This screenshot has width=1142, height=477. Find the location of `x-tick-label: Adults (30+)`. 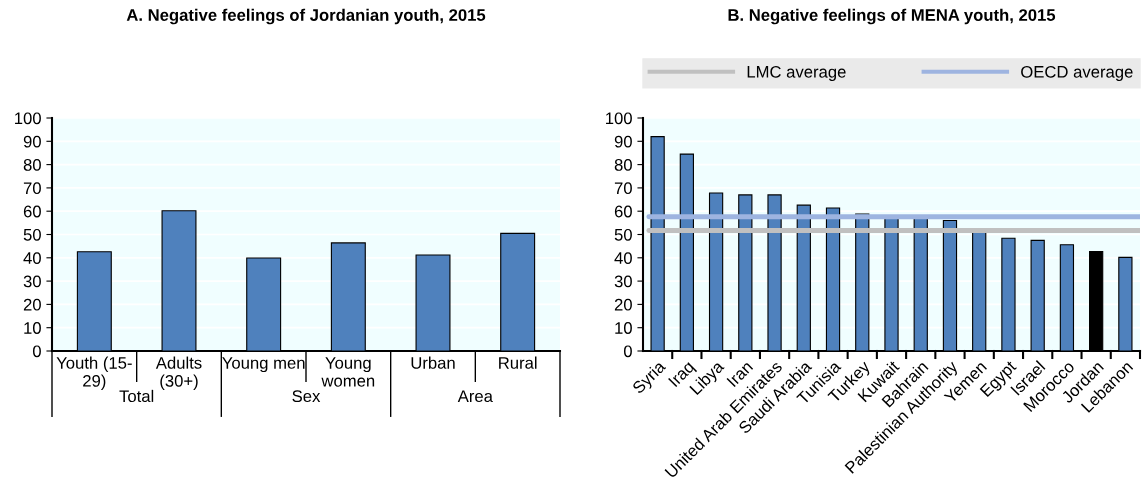

x-tick-label: Adults (30+) is located at coordinates (178, 373).